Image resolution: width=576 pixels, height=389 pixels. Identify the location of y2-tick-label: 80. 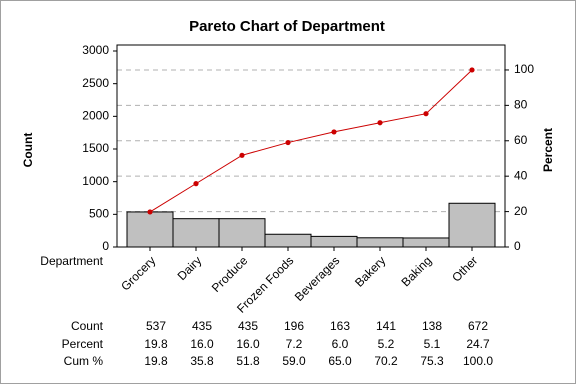
(521, 105).